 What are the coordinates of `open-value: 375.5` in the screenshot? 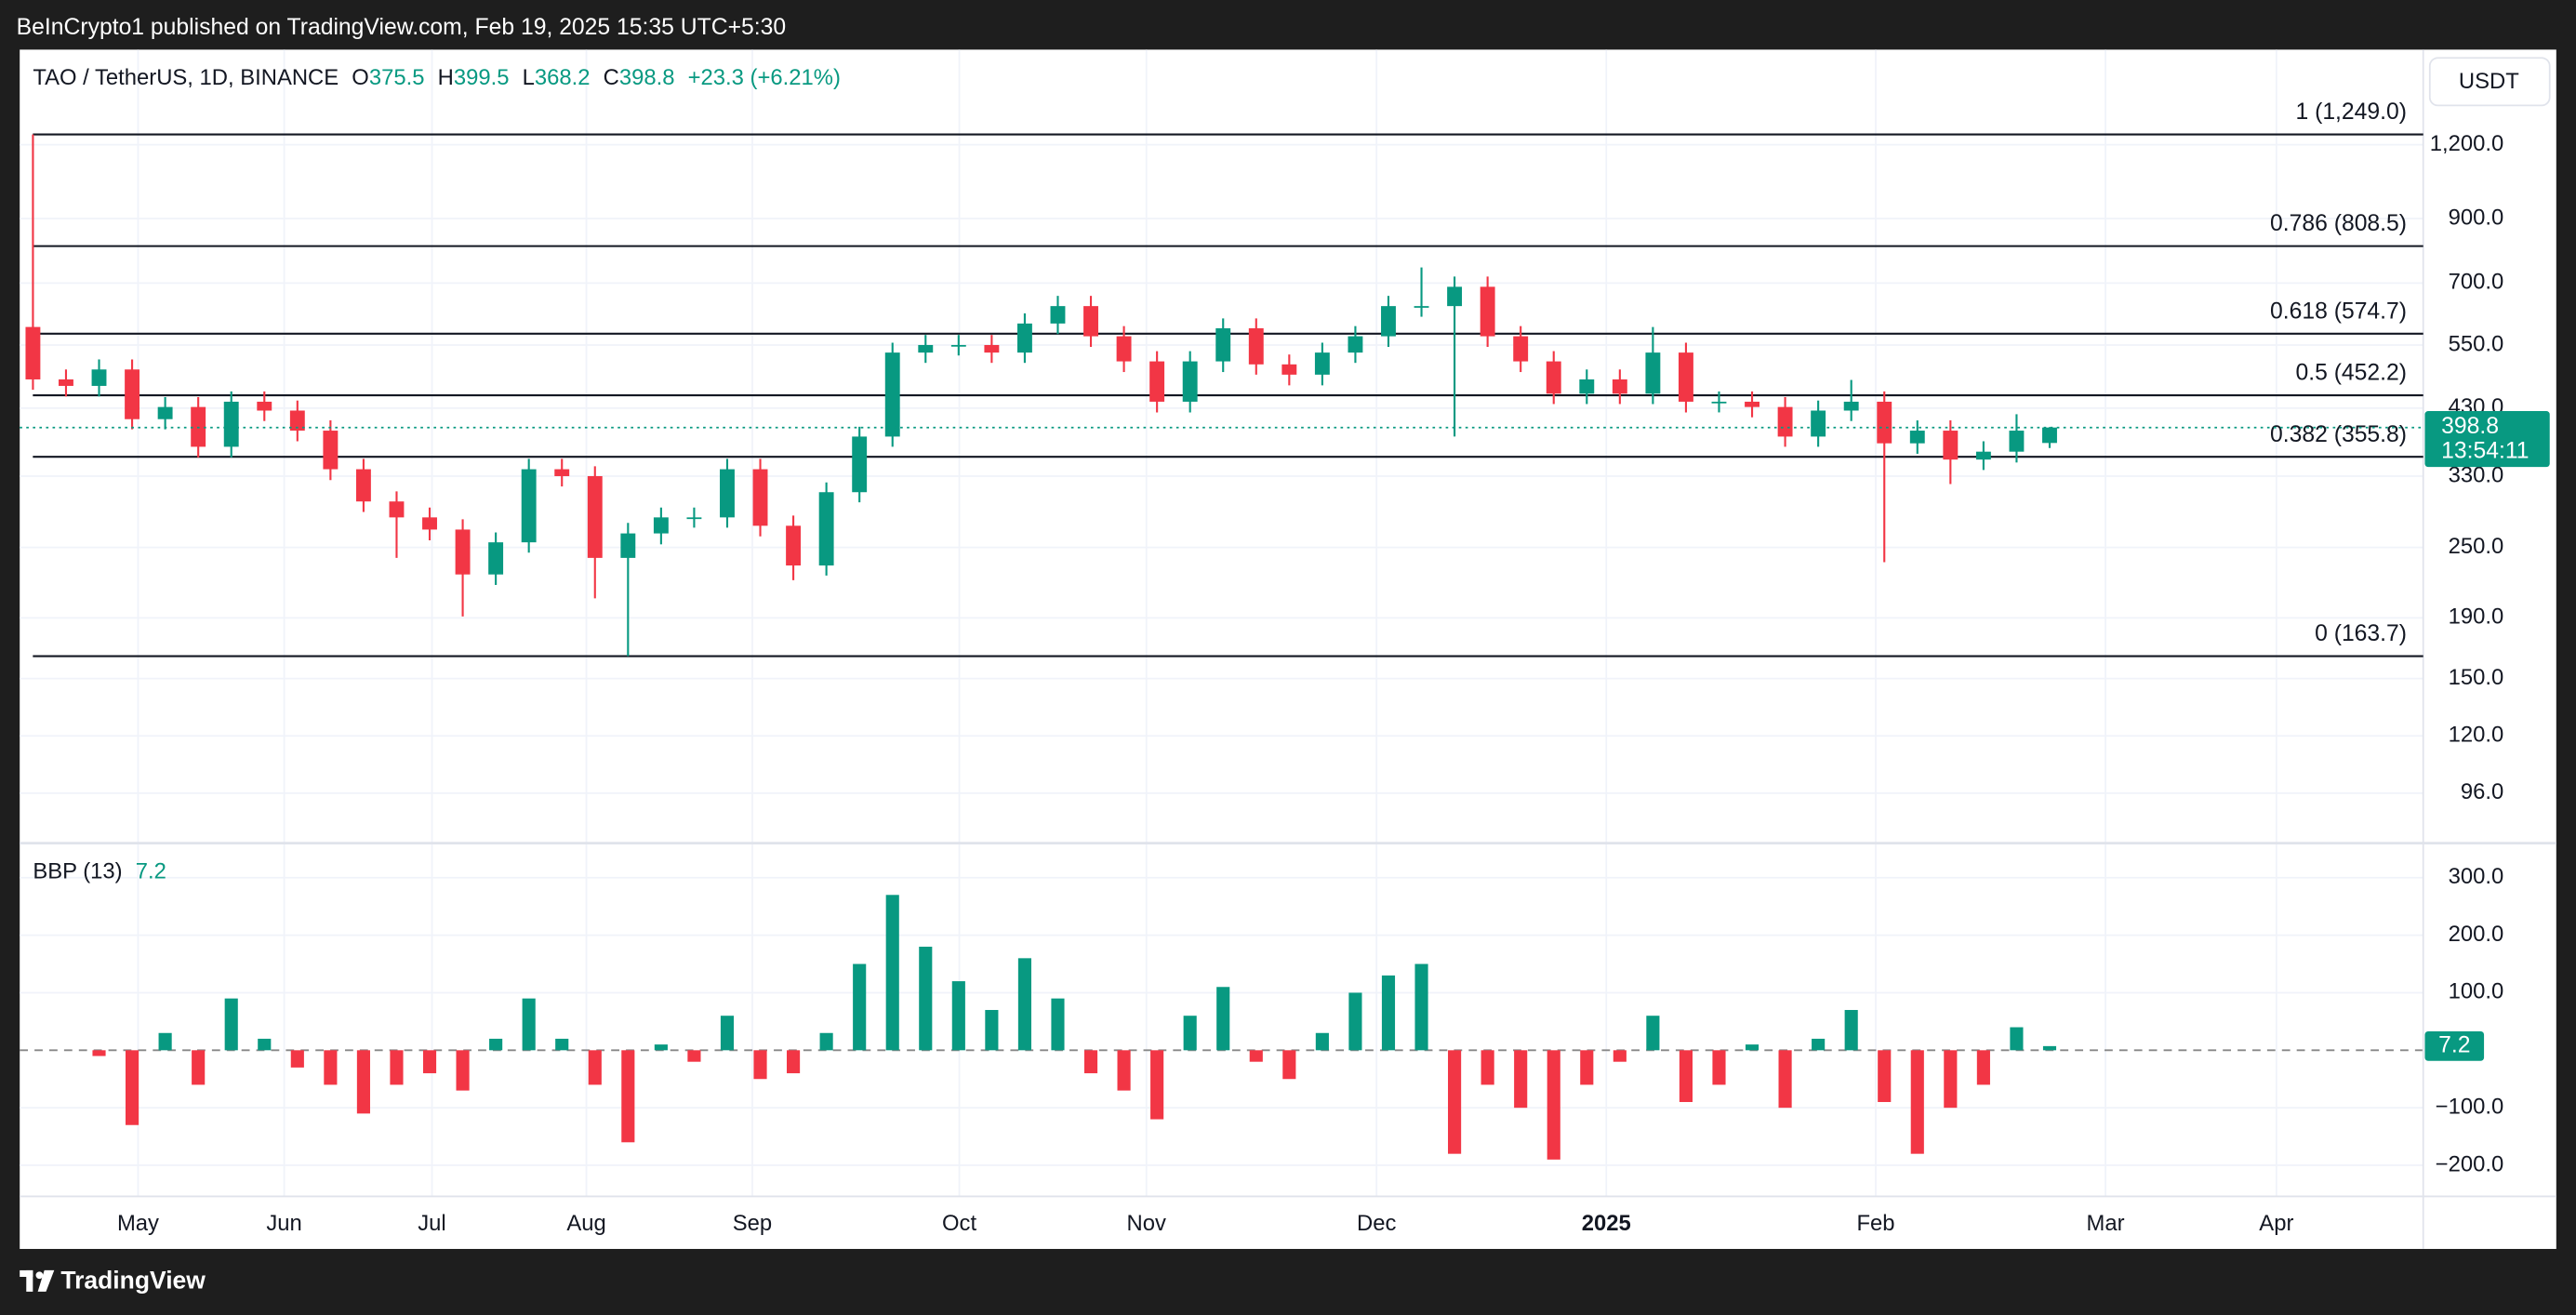 It's located at (397, 77).